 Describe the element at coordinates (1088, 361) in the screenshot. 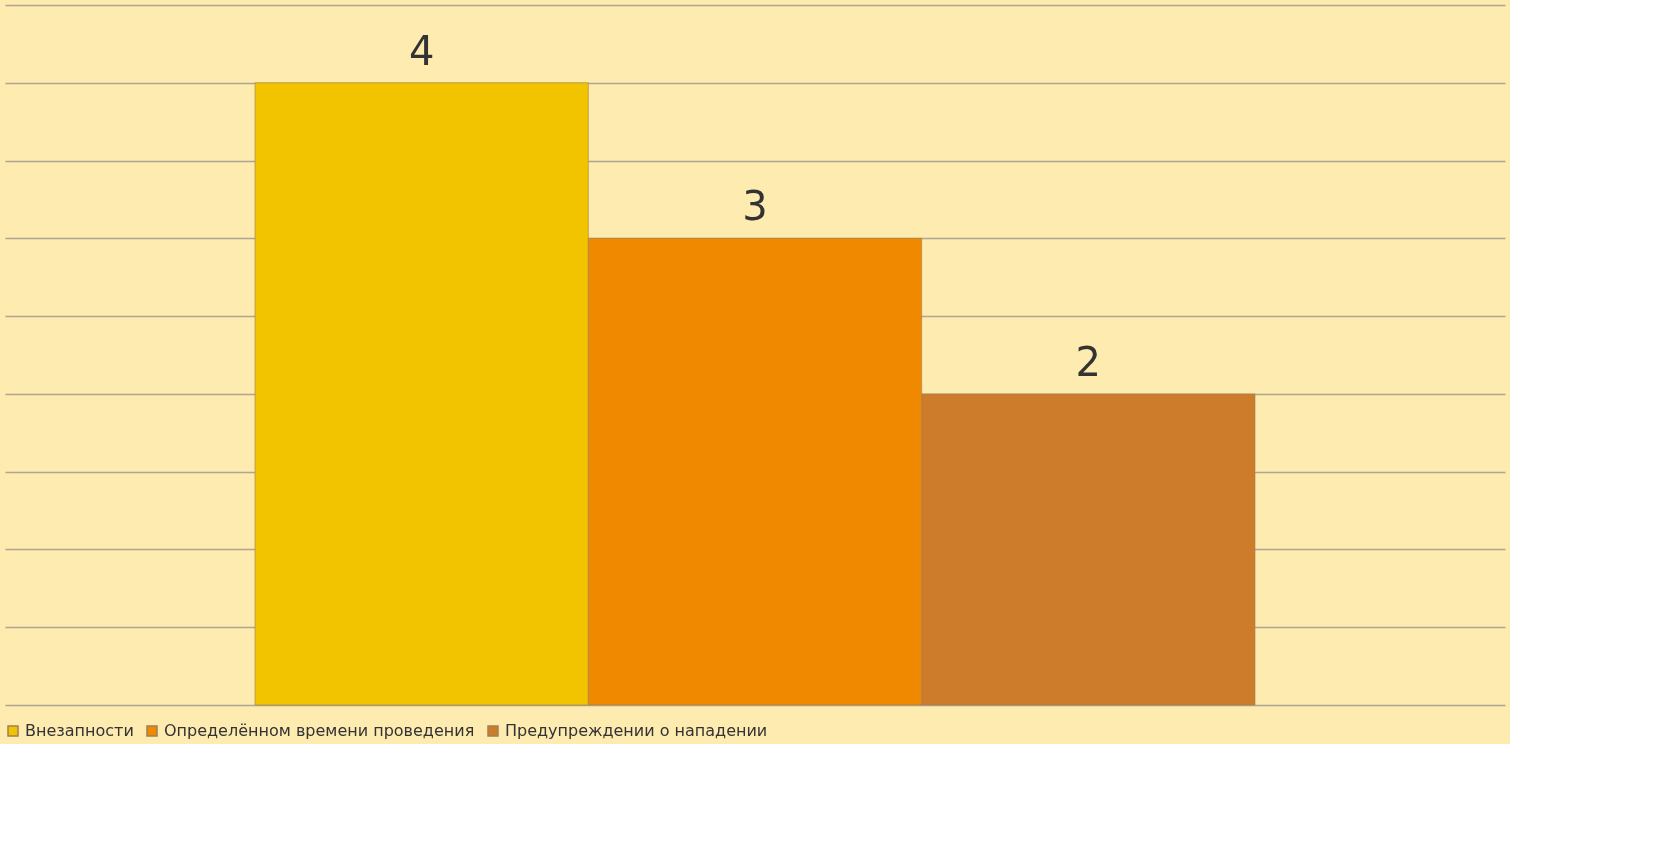

I see `data-label: 2` at that location.